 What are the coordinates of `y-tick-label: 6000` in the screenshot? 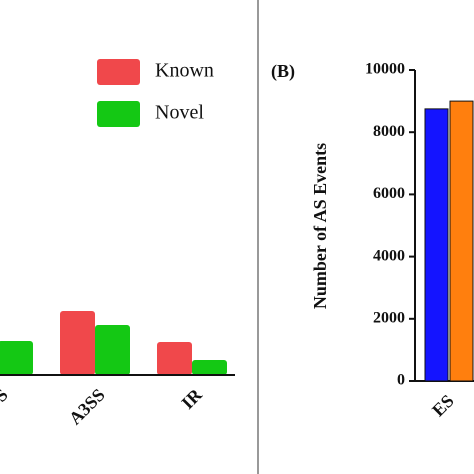 It's located at (389, 193).